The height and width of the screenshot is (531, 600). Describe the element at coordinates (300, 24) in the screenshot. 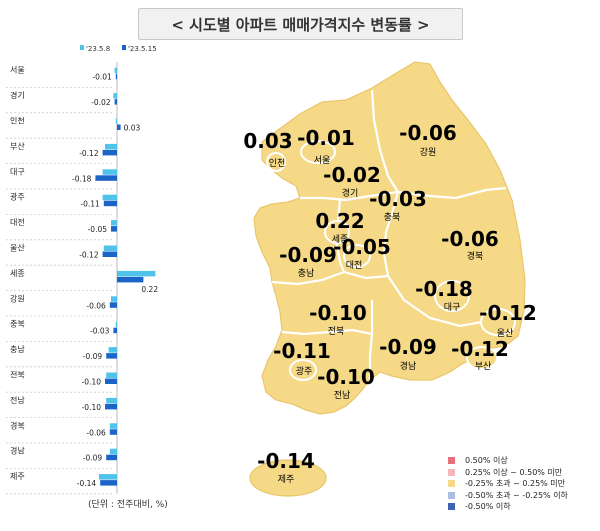

I see `chart-title: < 시도별 아파트 매매가격지수 변동률 >` at that location.